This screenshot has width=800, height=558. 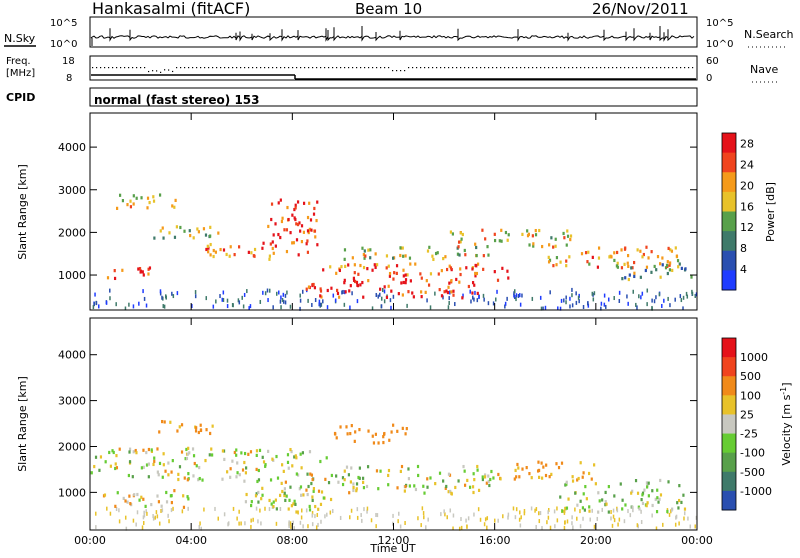 I want to click on colorbar-tick-label: 24, so click(x=747, y=164).